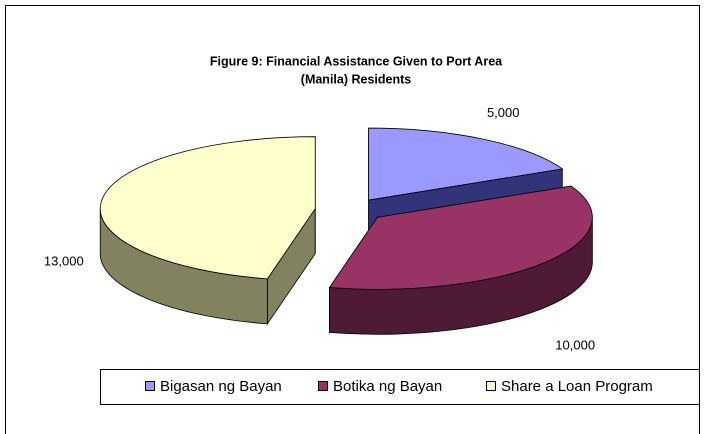  I want to click on data-label: 5,000, so click(503, 112).